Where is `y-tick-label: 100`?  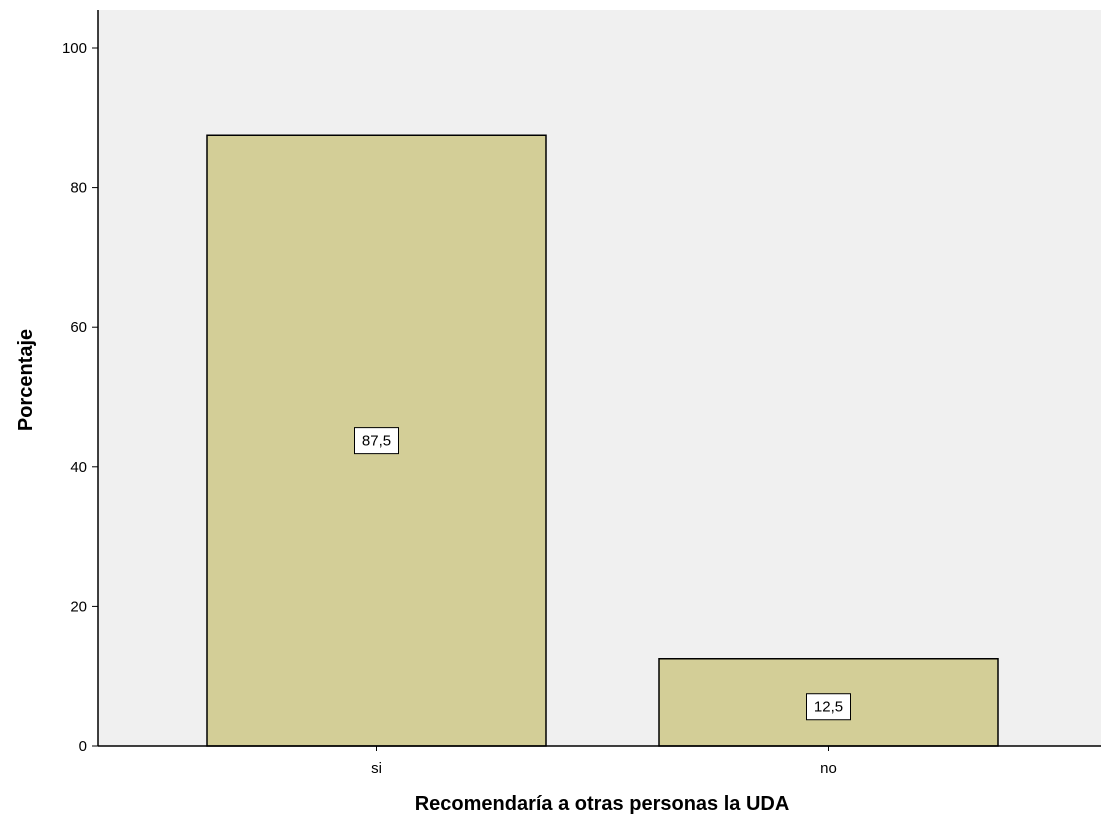
y-tick-label: 100 is located at coordinates (74, 48).